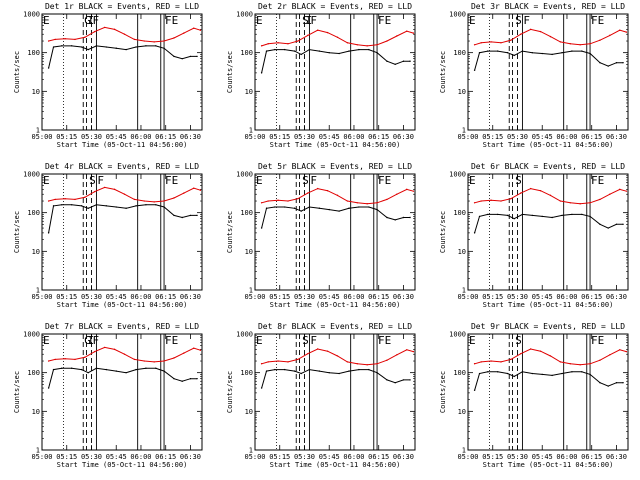 Image resolution: width=640 pixels, height=480 pixels. What do you see at coordinates (122, 326) in the screenshot?
I see `panel-title: Det 7r BLACK = Events, RED = LLD` at bounding box center [122, 326].